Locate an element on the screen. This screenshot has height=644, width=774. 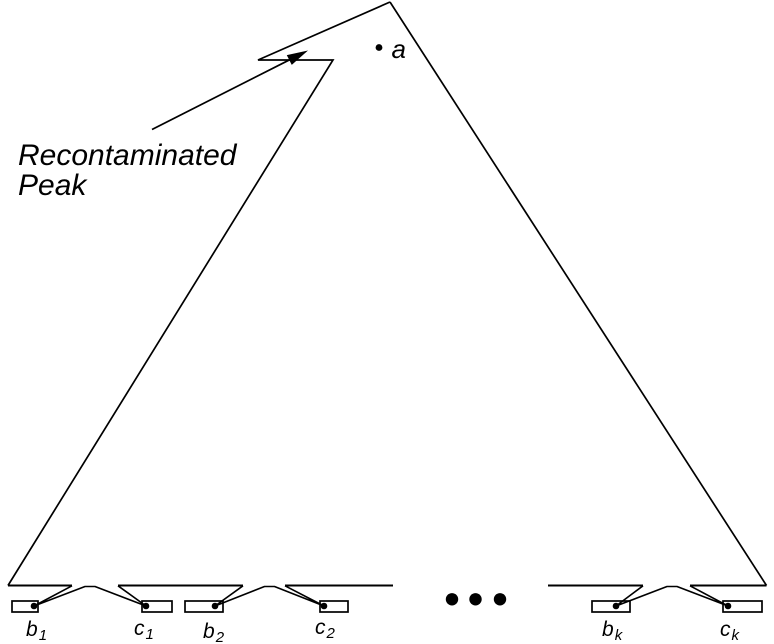
label-c1: c1 is located at coordinates (144, 630).